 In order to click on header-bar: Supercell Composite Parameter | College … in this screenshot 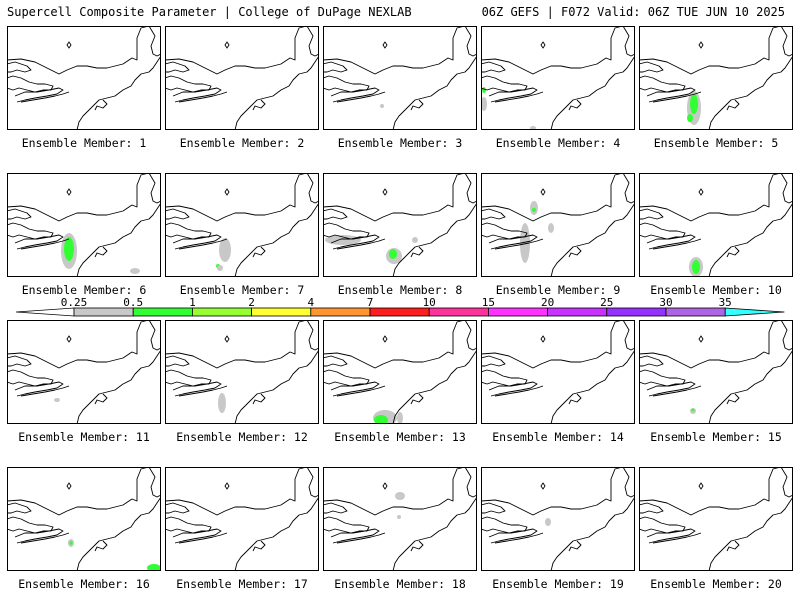, I will do `click(400, 11)`.